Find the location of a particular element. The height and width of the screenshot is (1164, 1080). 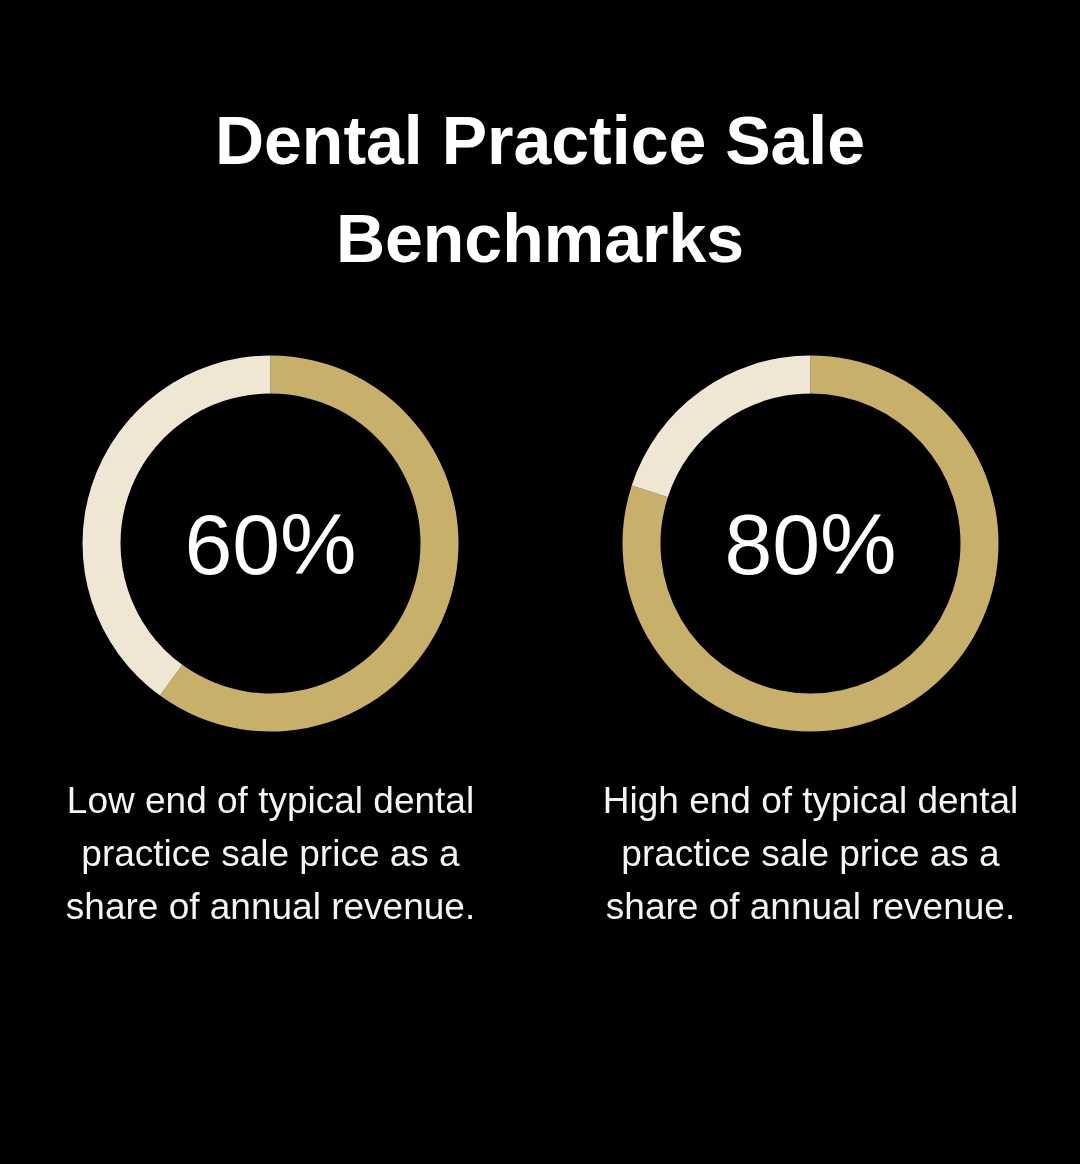

text: Low end of typical dental practice sale price as a share of annual revenue. is located at coordinates (270, 853).